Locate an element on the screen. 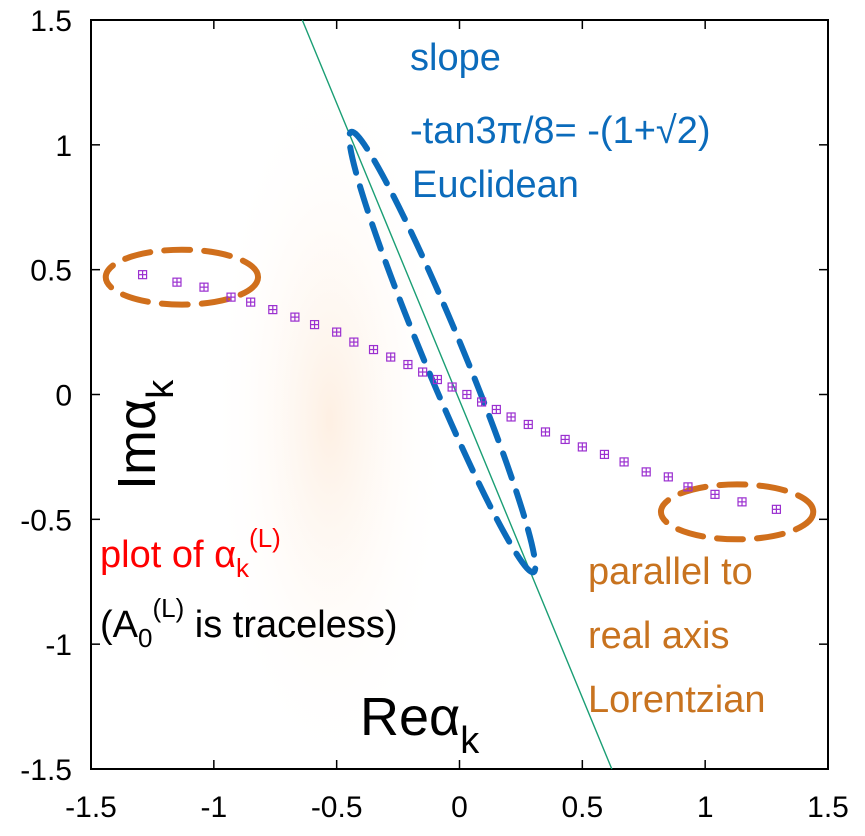 Image resolution: width=865 pixels, height=836 pixels. plot-of-label: plot of αk(L) is located at coordinates (190, 553).